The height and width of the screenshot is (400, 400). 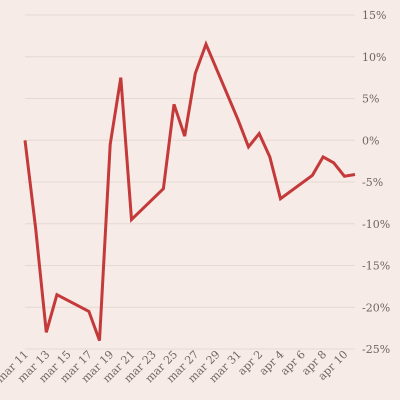 What do you see at coordinates (370, 99) in the screenshot?
I see `y-tick-label: 5%` at bounding box center [370, 99].